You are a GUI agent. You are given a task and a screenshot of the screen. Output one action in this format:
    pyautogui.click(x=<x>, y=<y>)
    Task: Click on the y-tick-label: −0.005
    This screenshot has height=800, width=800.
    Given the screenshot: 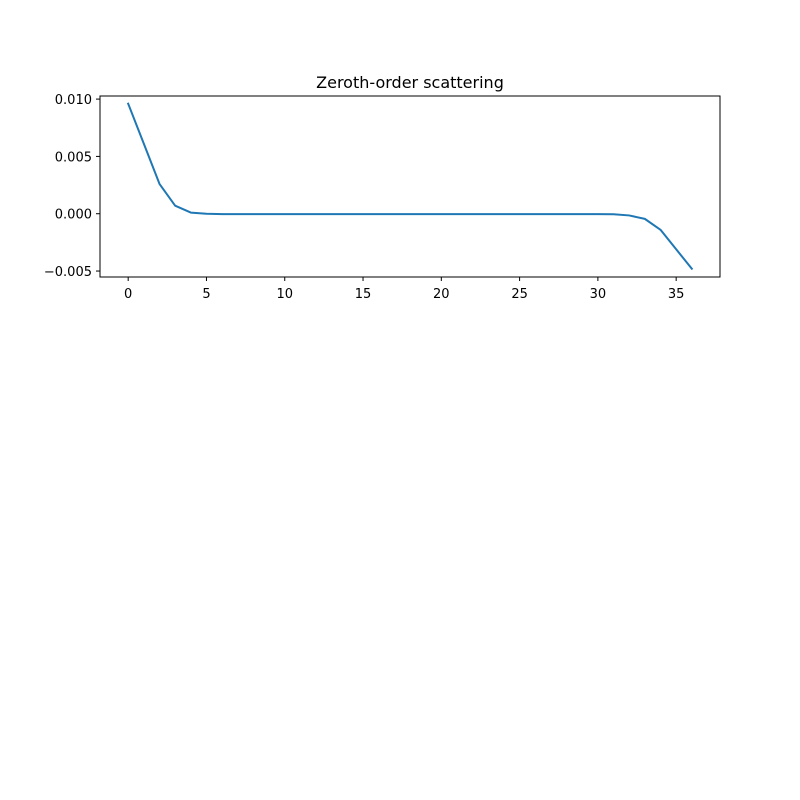 What is the action you would take?
    pyautogui.click(x=68, y=272)
    